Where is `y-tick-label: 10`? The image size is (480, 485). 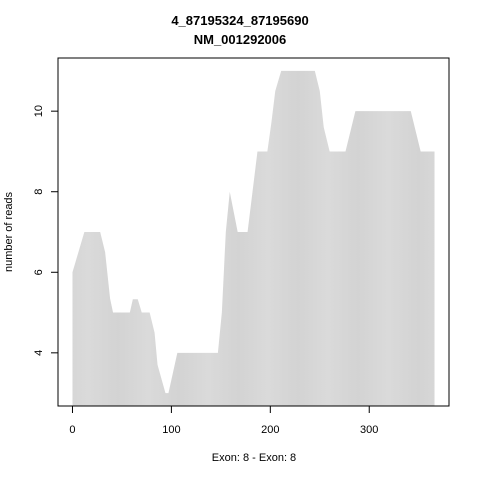
y-tick-label: 10 is located at coordinates (39, 111).